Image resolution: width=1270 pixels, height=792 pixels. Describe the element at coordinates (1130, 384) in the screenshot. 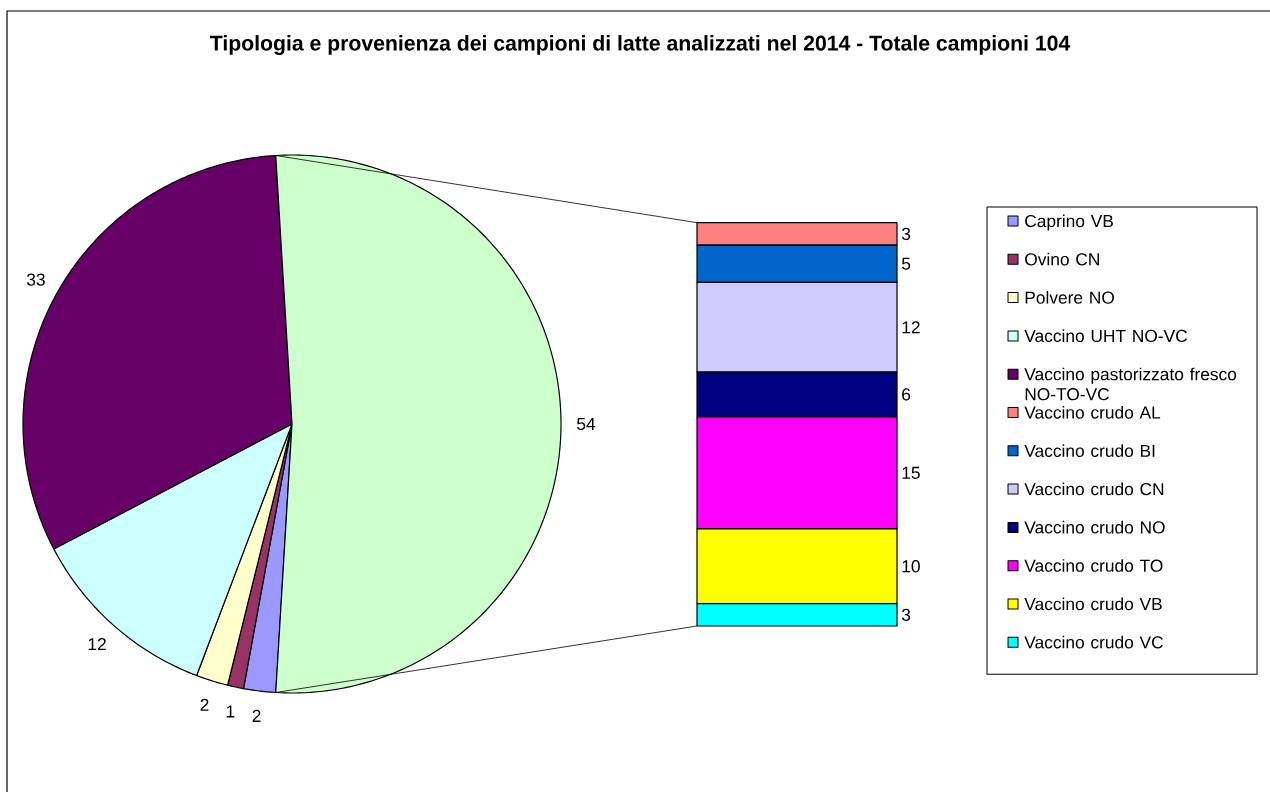

I see `legend-label: Vaccino pastorizzato fresco NO-TO-VC` at that location.